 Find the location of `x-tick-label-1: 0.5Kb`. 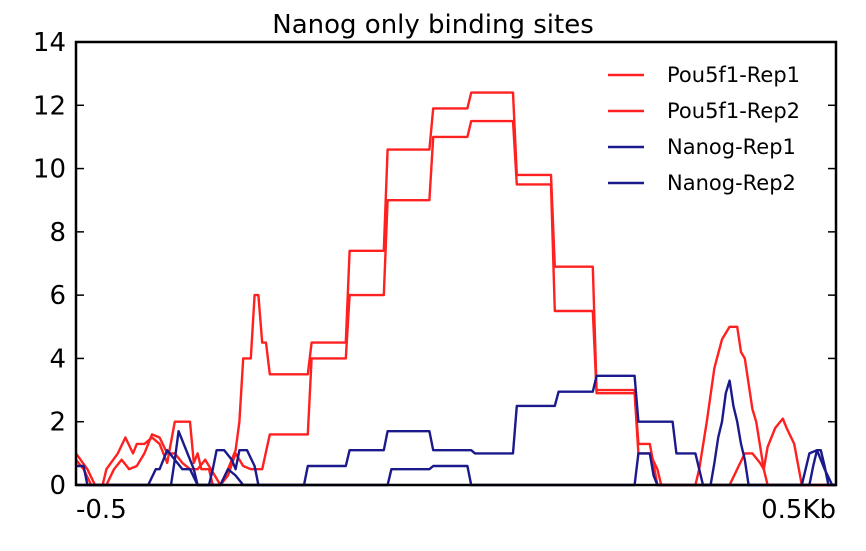

x-tick-label-1: 0.5Kb is located at coordinates (798, 510).